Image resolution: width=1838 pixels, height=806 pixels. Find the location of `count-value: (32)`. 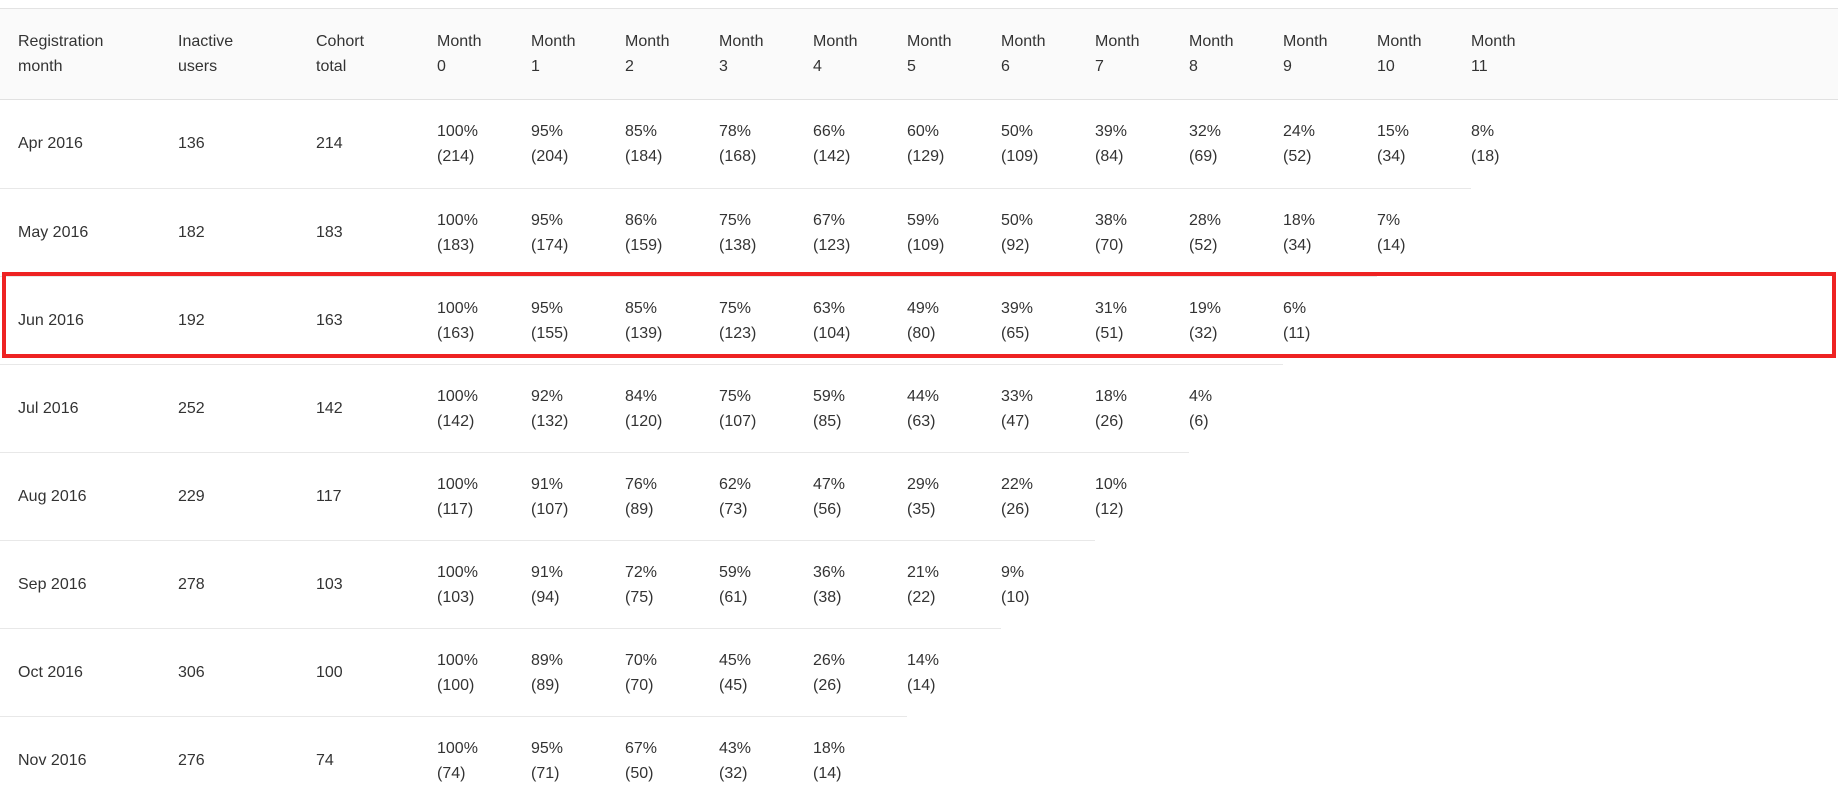

count-value: (32) is located at coordinates (733, 773).